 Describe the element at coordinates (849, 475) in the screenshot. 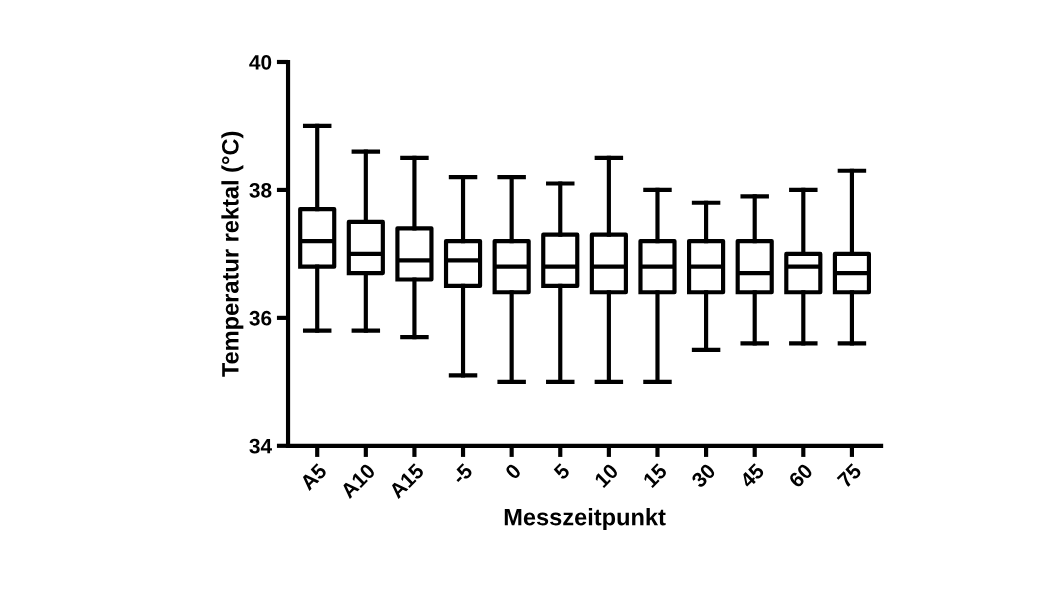

I see `x-tick-label: 75` at that location.